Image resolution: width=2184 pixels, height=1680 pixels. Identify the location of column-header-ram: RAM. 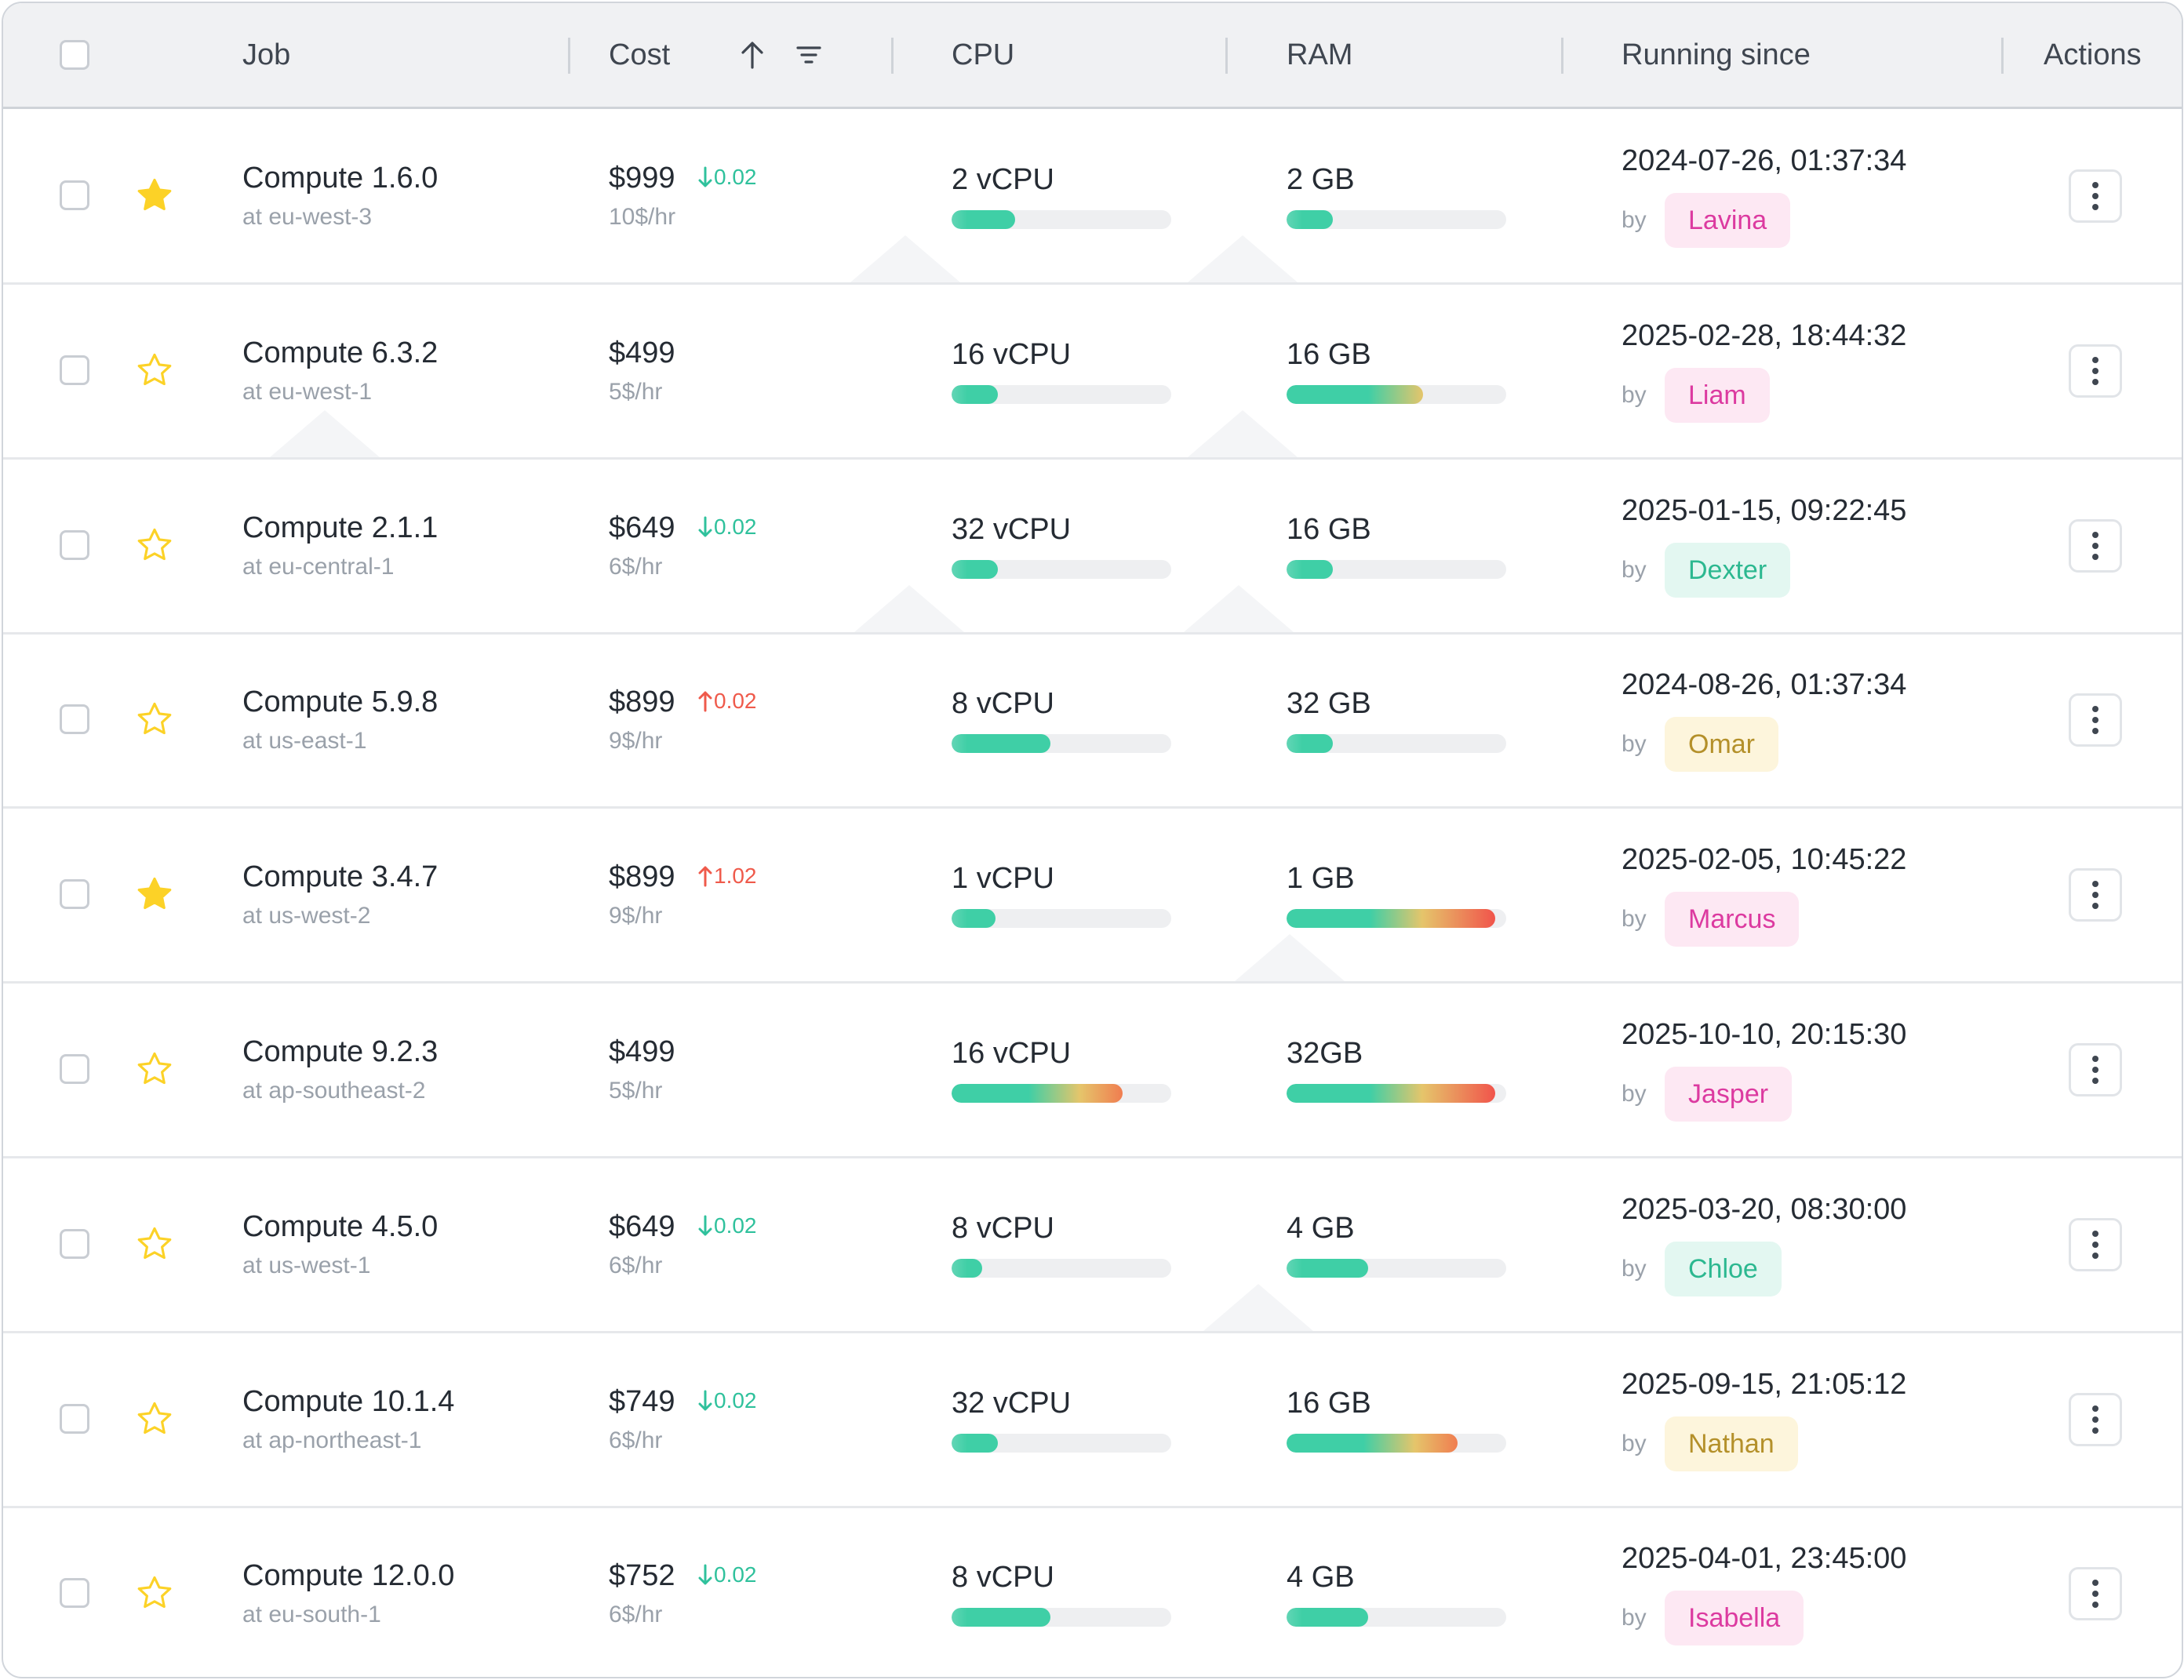
(1320, 54).